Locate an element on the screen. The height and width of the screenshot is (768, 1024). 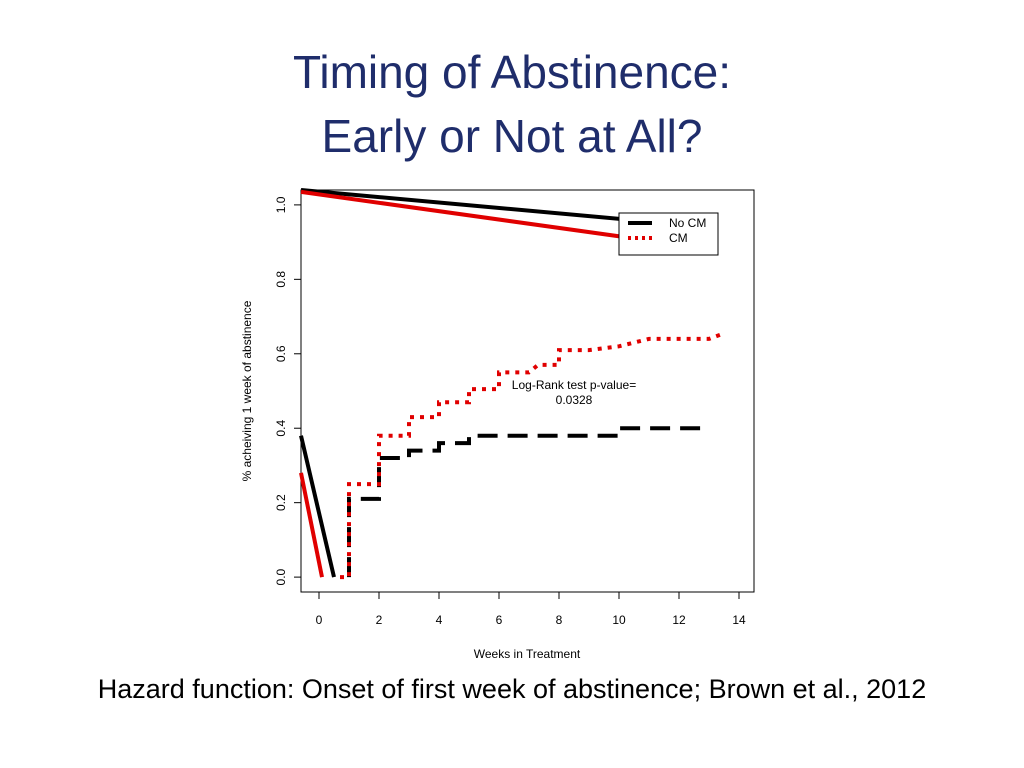
series-no-cm-early is located at coordinates (317, 506).